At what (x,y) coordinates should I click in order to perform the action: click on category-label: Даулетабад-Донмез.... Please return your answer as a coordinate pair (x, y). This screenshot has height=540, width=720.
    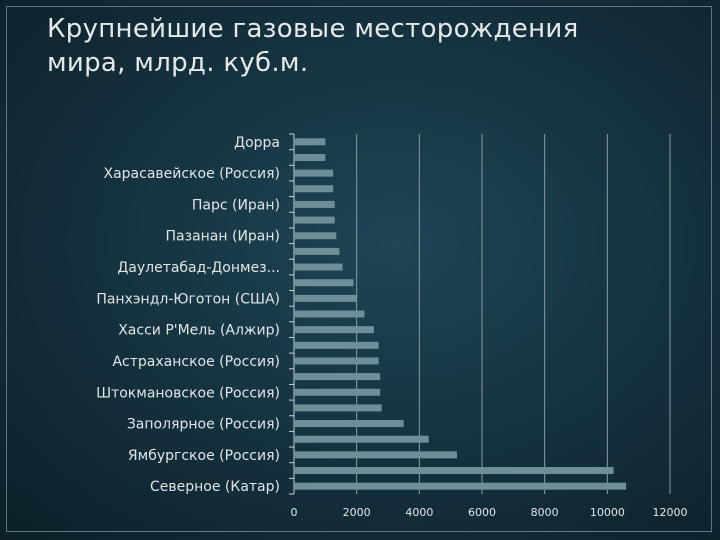
    Looking at the image, I should click on (198, 268).